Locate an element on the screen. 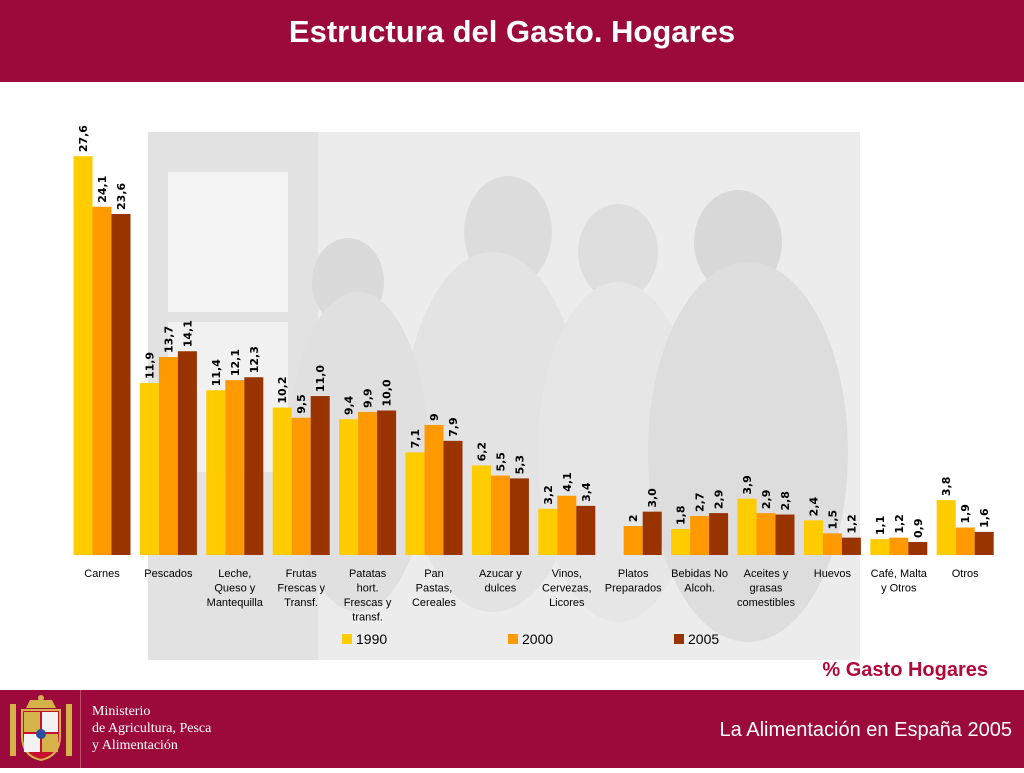 This screenshot has height=773, width=1024. category-label-3-2: Transf. is located at coordinates (301, 603).